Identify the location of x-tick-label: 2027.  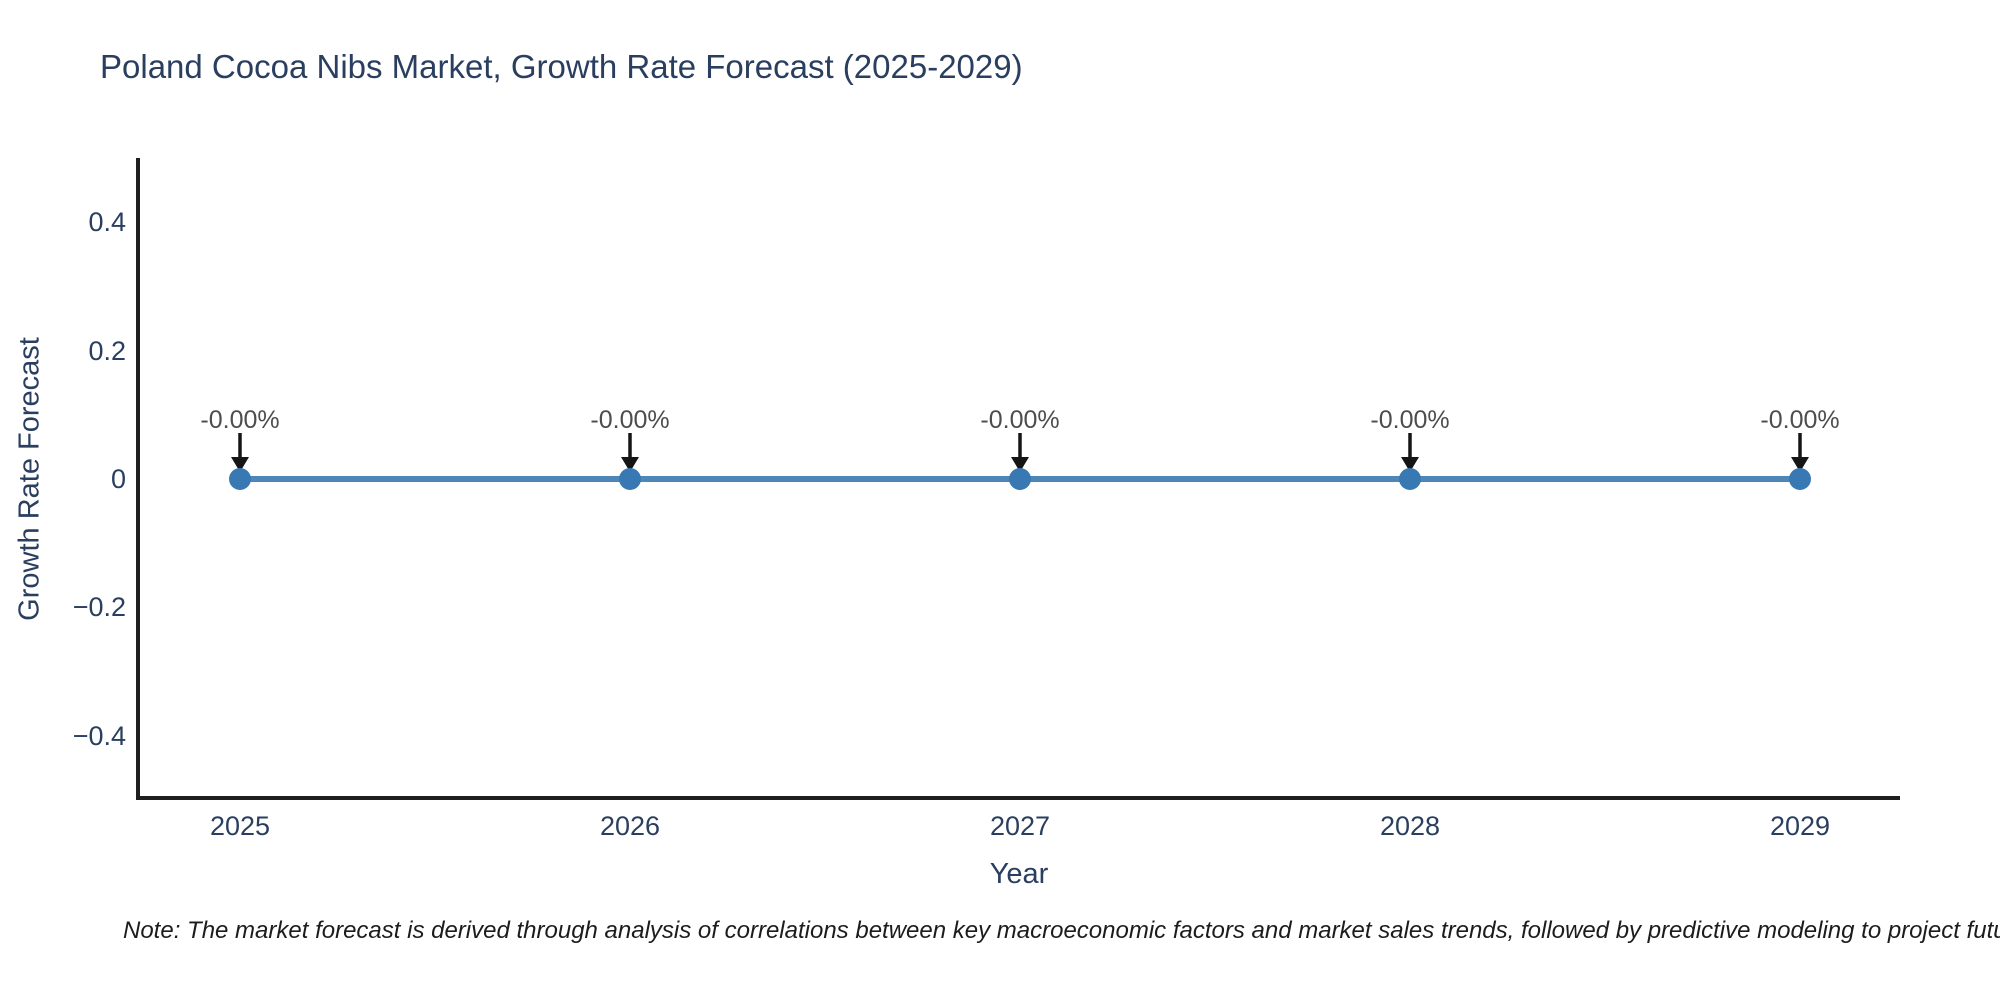
(1020, 826).